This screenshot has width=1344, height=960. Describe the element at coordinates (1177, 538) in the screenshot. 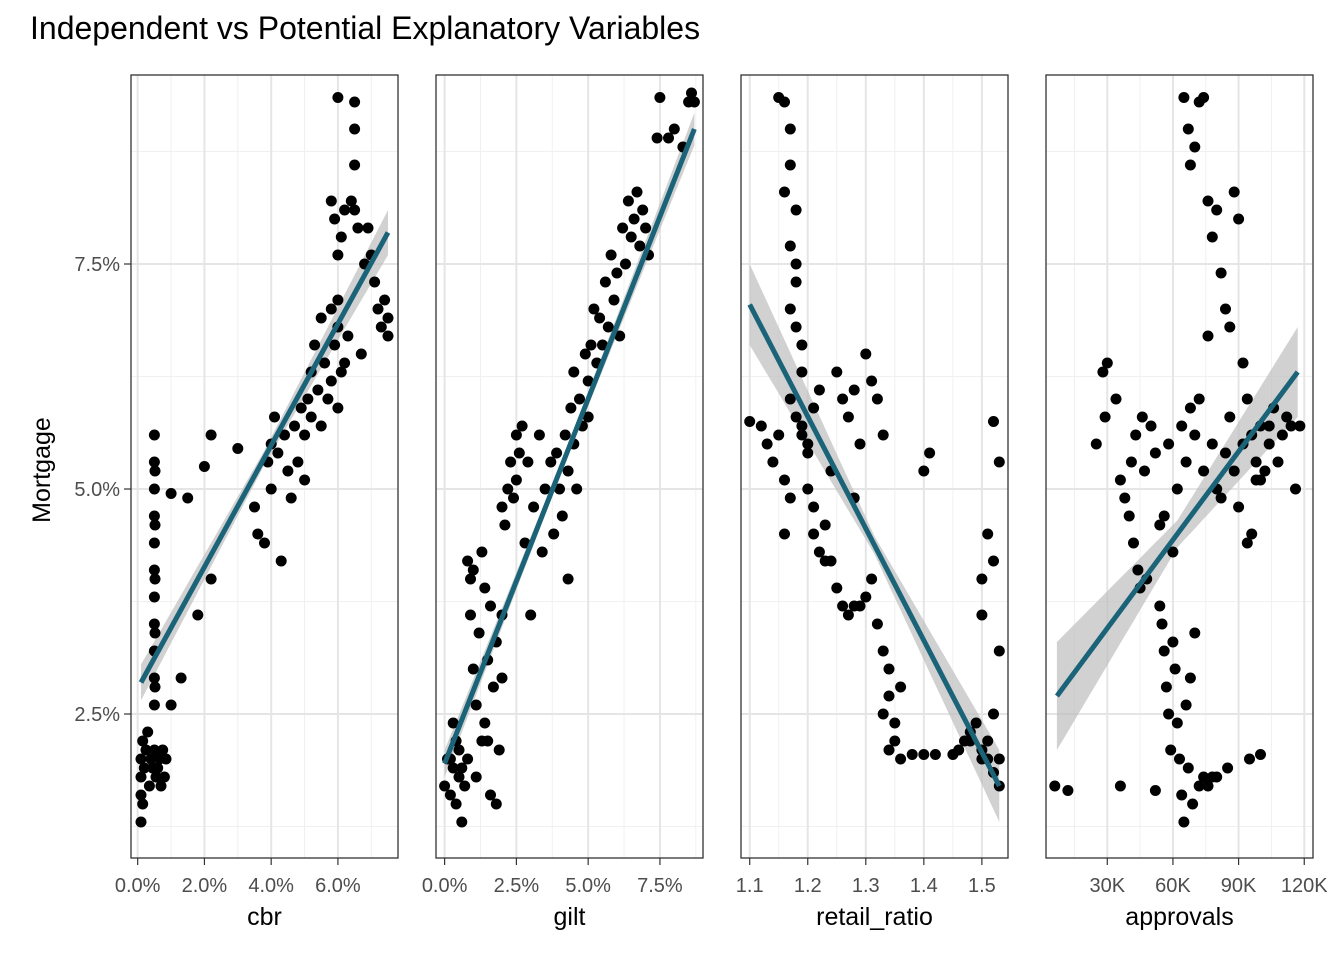

I see `confidence-band` at that location.